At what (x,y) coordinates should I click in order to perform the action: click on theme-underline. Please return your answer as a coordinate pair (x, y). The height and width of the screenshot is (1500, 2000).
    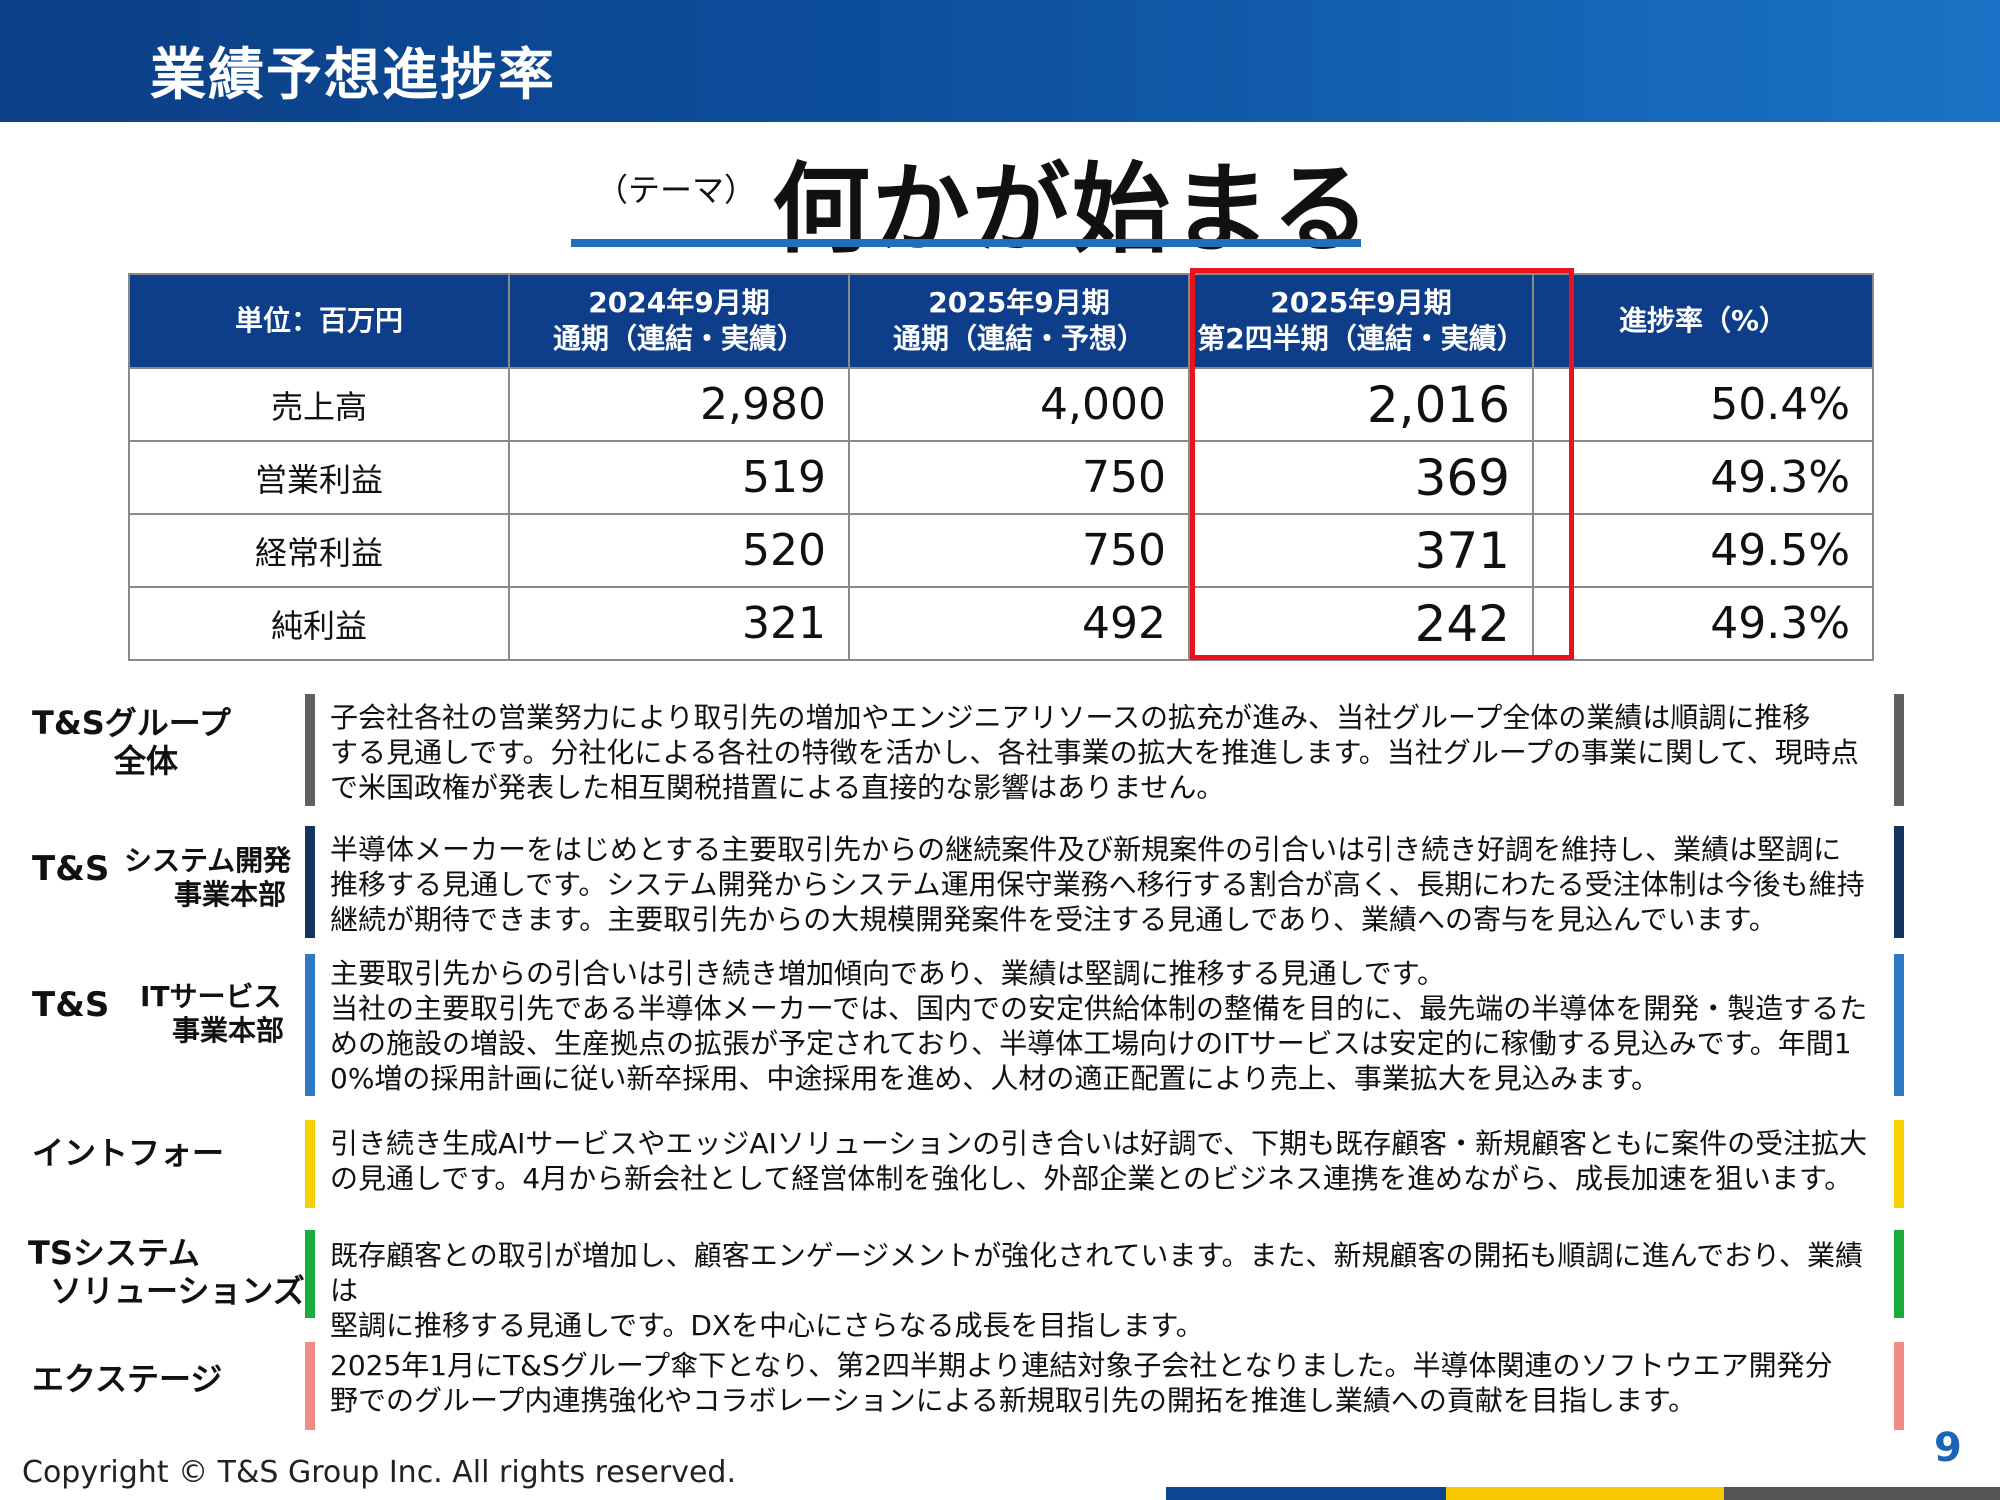
    Looking at the image, I should click on (966, 243).